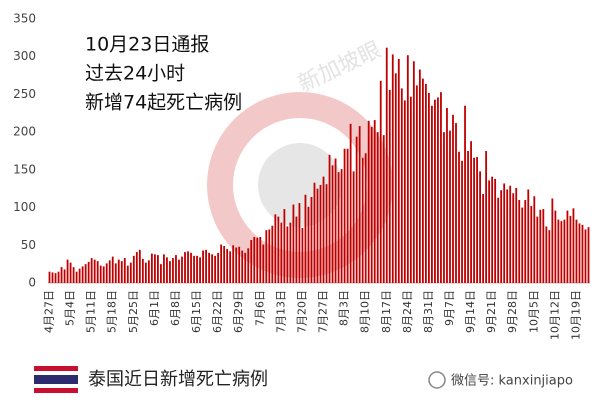 The height and width of the screenshot is (410, 601). Describe the element at coordinates (575, 315) in the screenshot. I see `x-tick-label: 10月19日` at that location.